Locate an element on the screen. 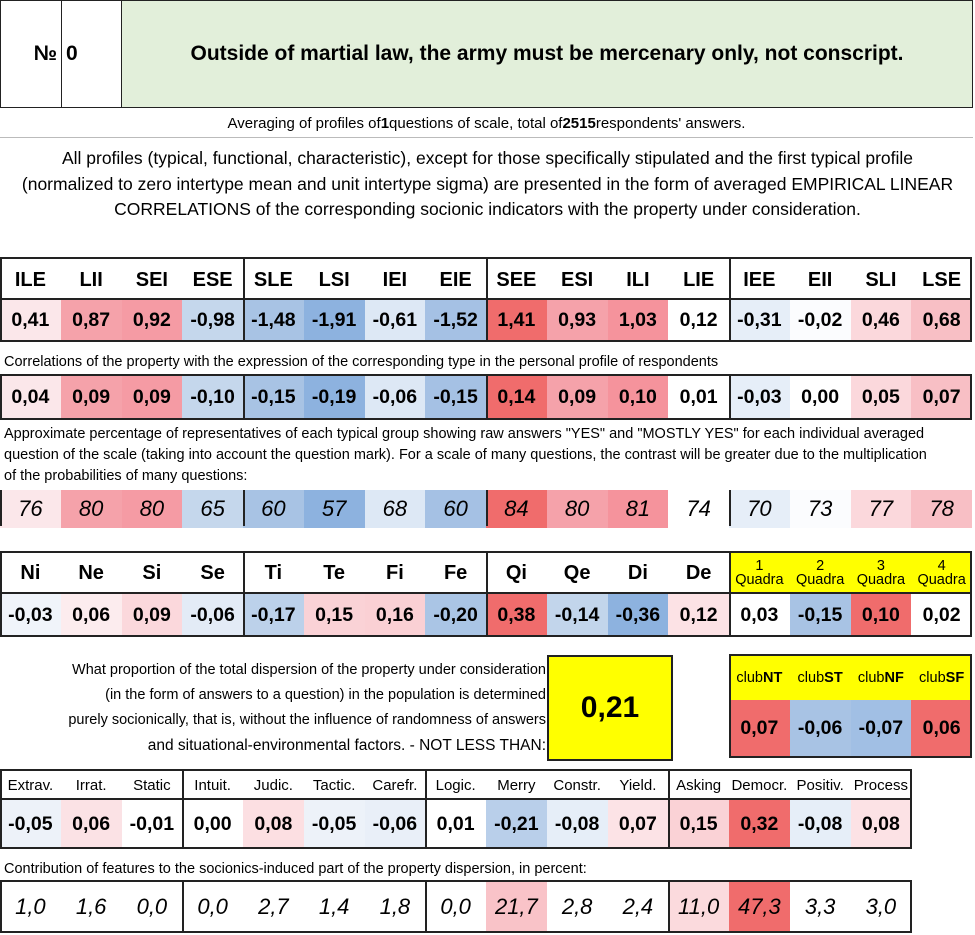 This screenshot has height=935, width=975. quadra-value: -0,15 is located at coordinates (820, 615).